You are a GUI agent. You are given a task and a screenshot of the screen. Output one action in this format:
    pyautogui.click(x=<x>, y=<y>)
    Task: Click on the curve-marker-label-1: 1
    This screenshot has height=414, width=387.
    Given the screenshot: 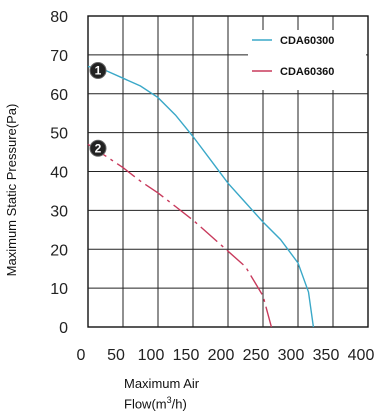 What is the action you would take?
    pyautogui.click(x=98, y=71)
    